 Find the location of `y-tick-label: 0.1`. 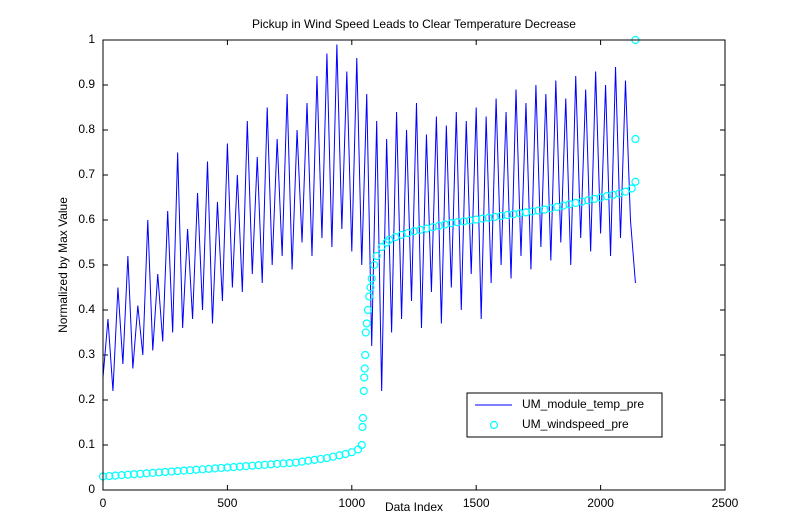

y-tick-label: 0.1 is located at coordinates (86, 444).